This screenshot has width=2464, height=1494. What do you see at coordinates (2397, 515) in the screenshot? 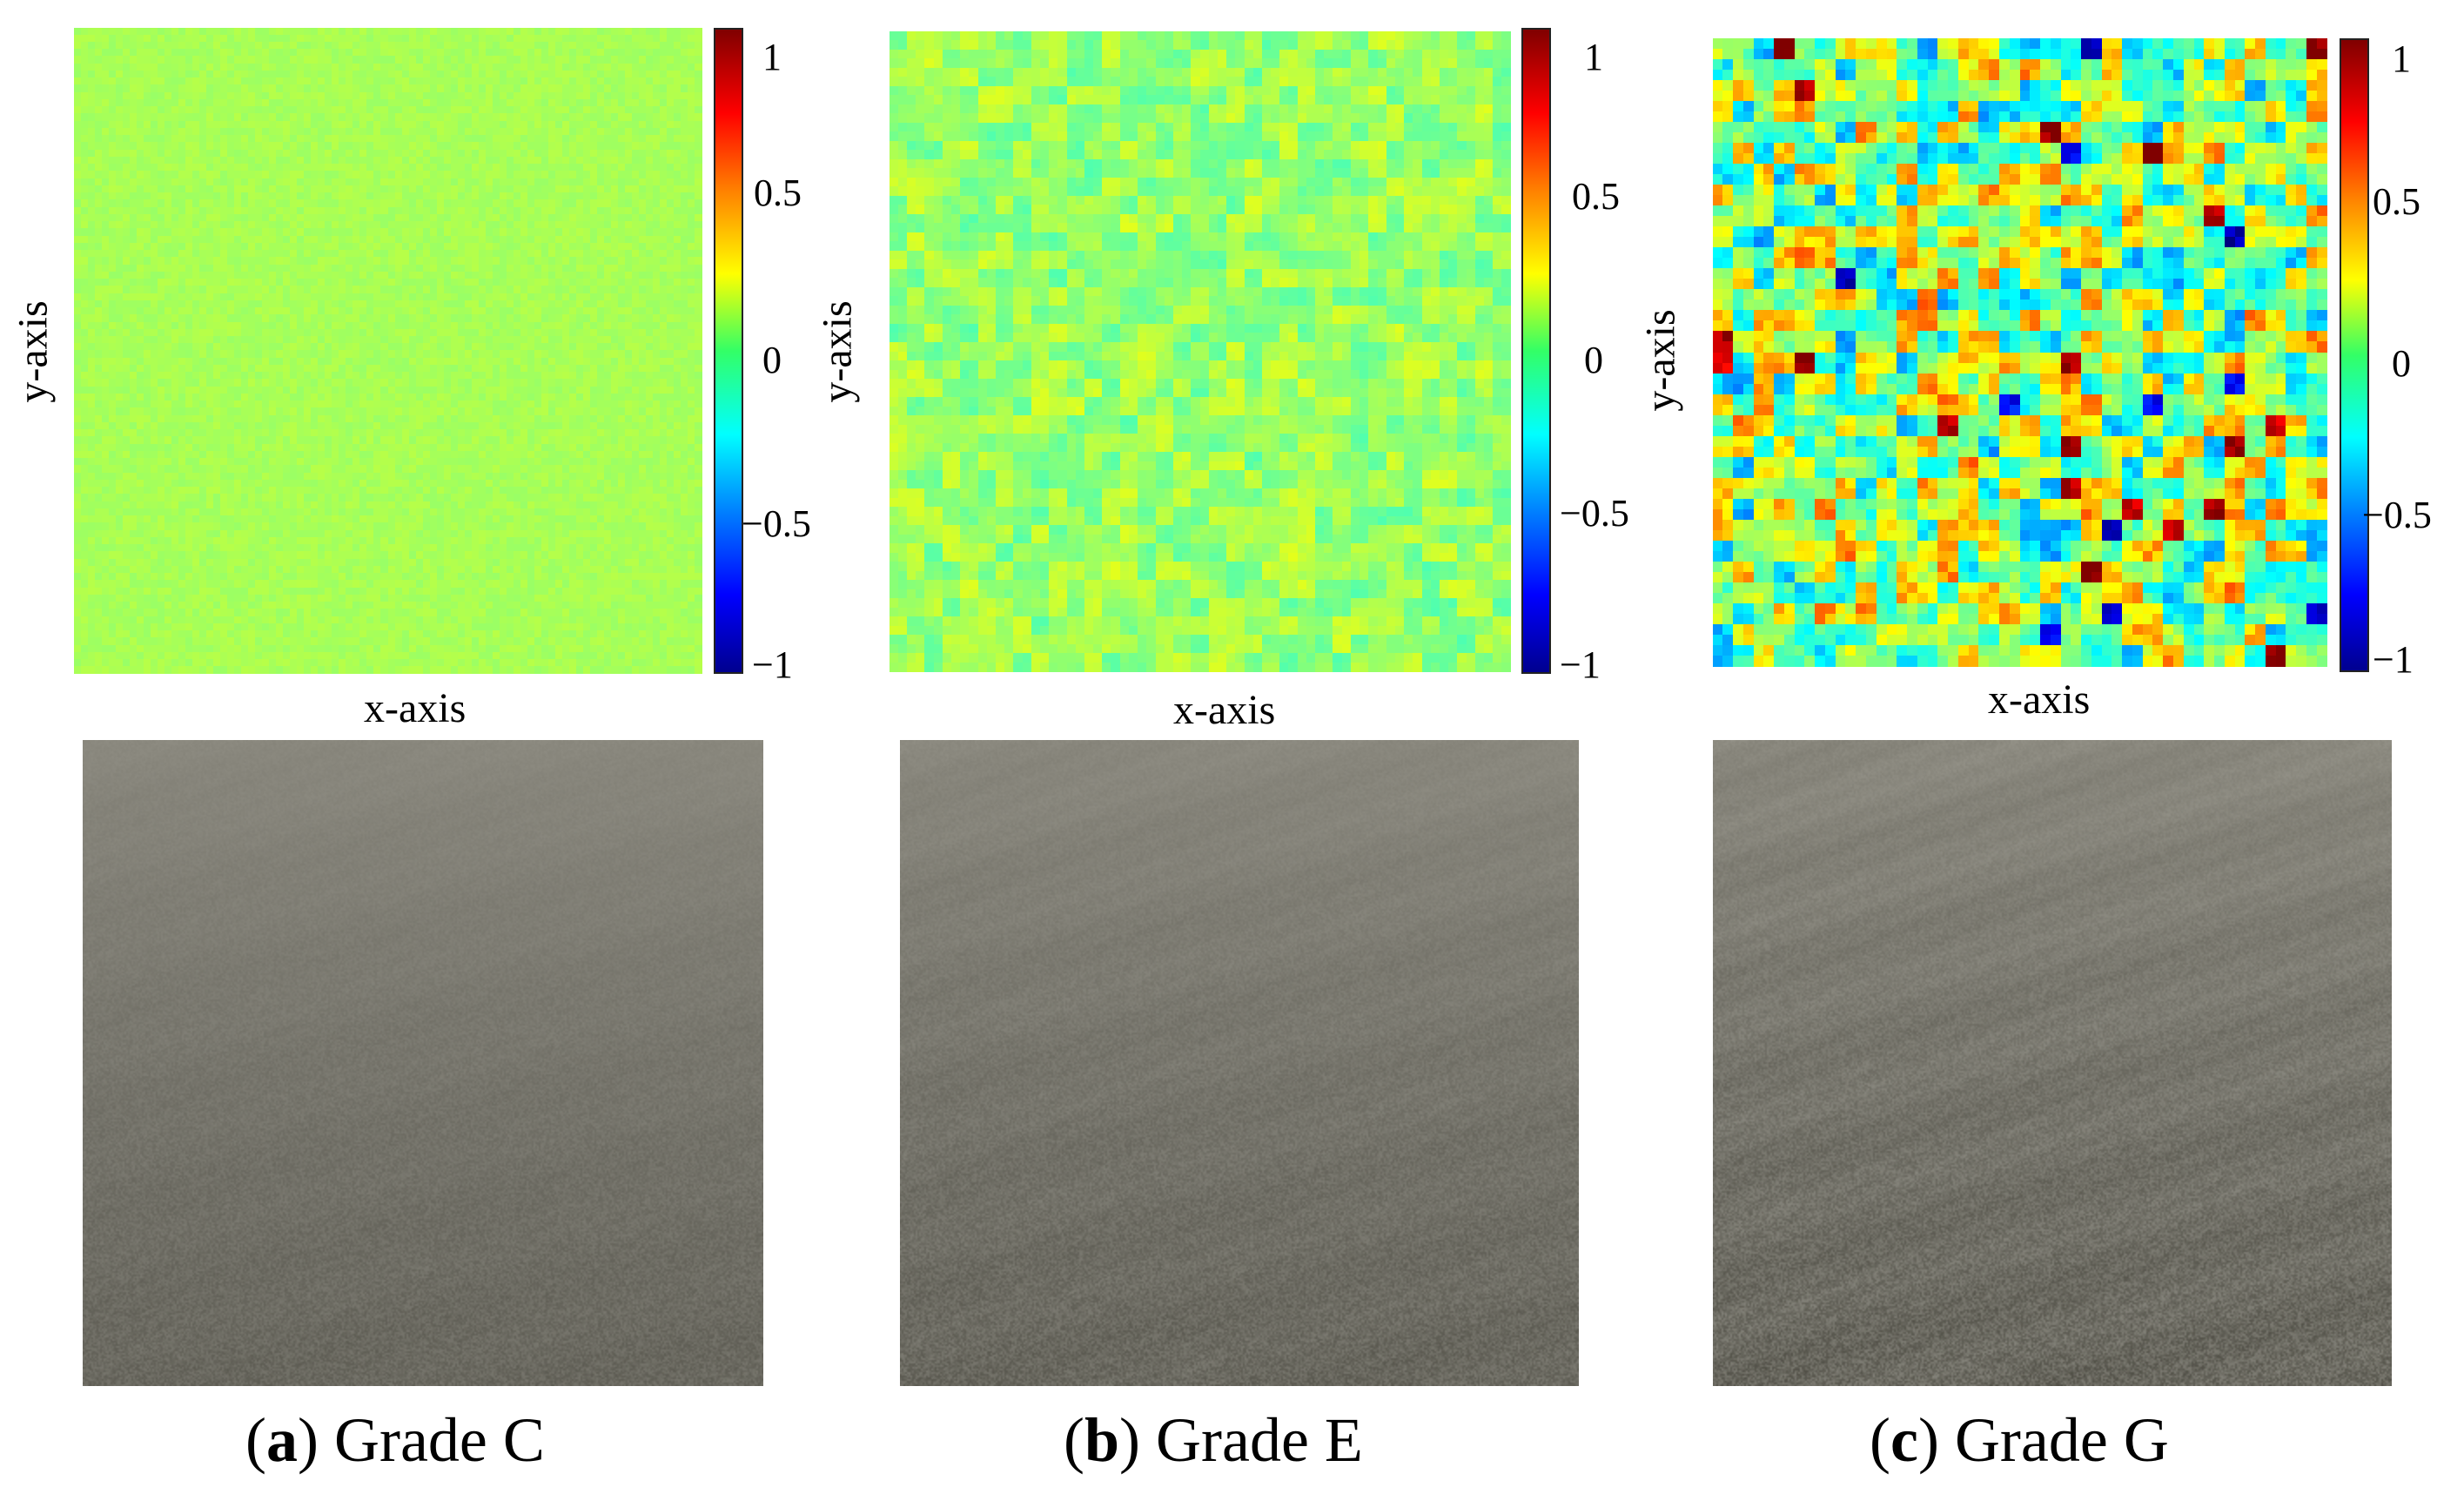
I see `colorbar-c-tick-neg0.5: −0.5` at bounding box center [2397, 515].